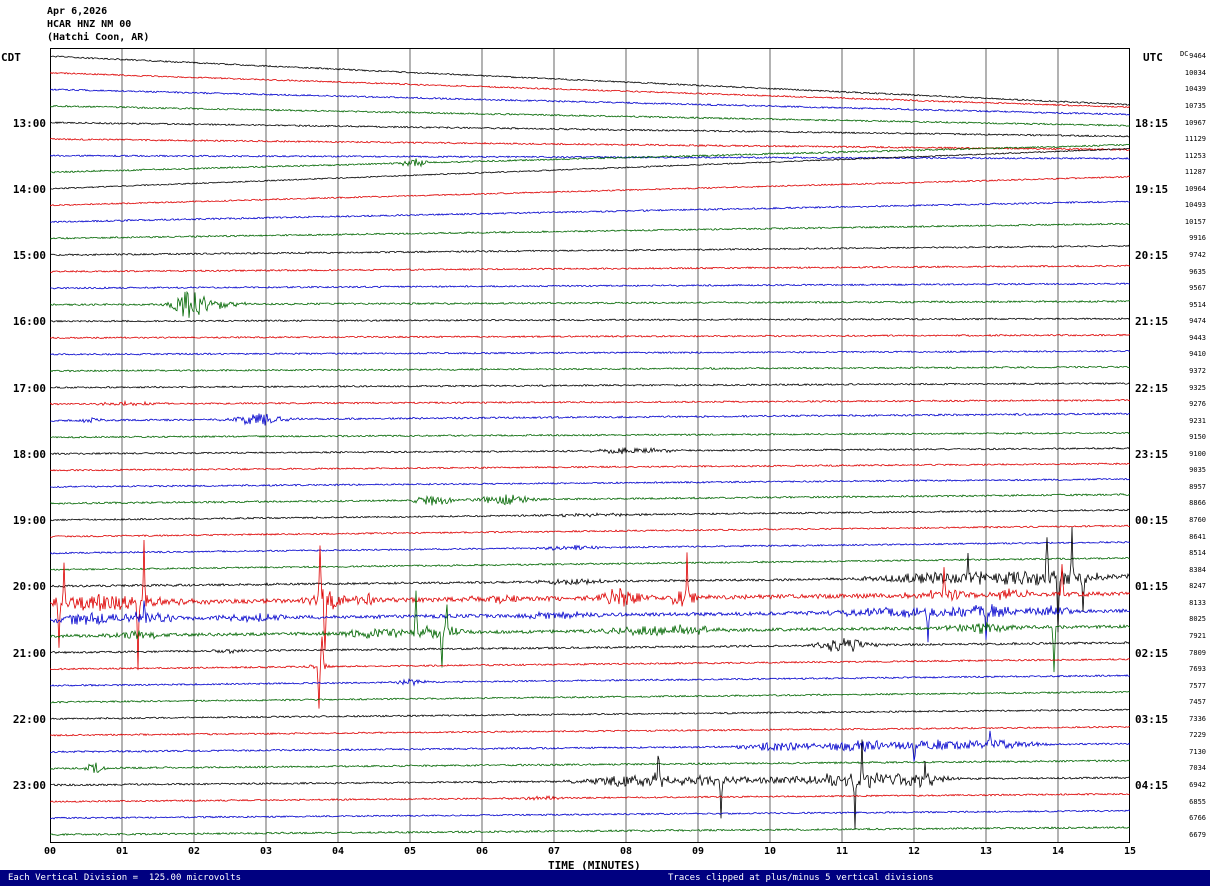 This screenshot has height=886, width=1210. I want to click on x-tick-label: 15, so click(1130, 851).